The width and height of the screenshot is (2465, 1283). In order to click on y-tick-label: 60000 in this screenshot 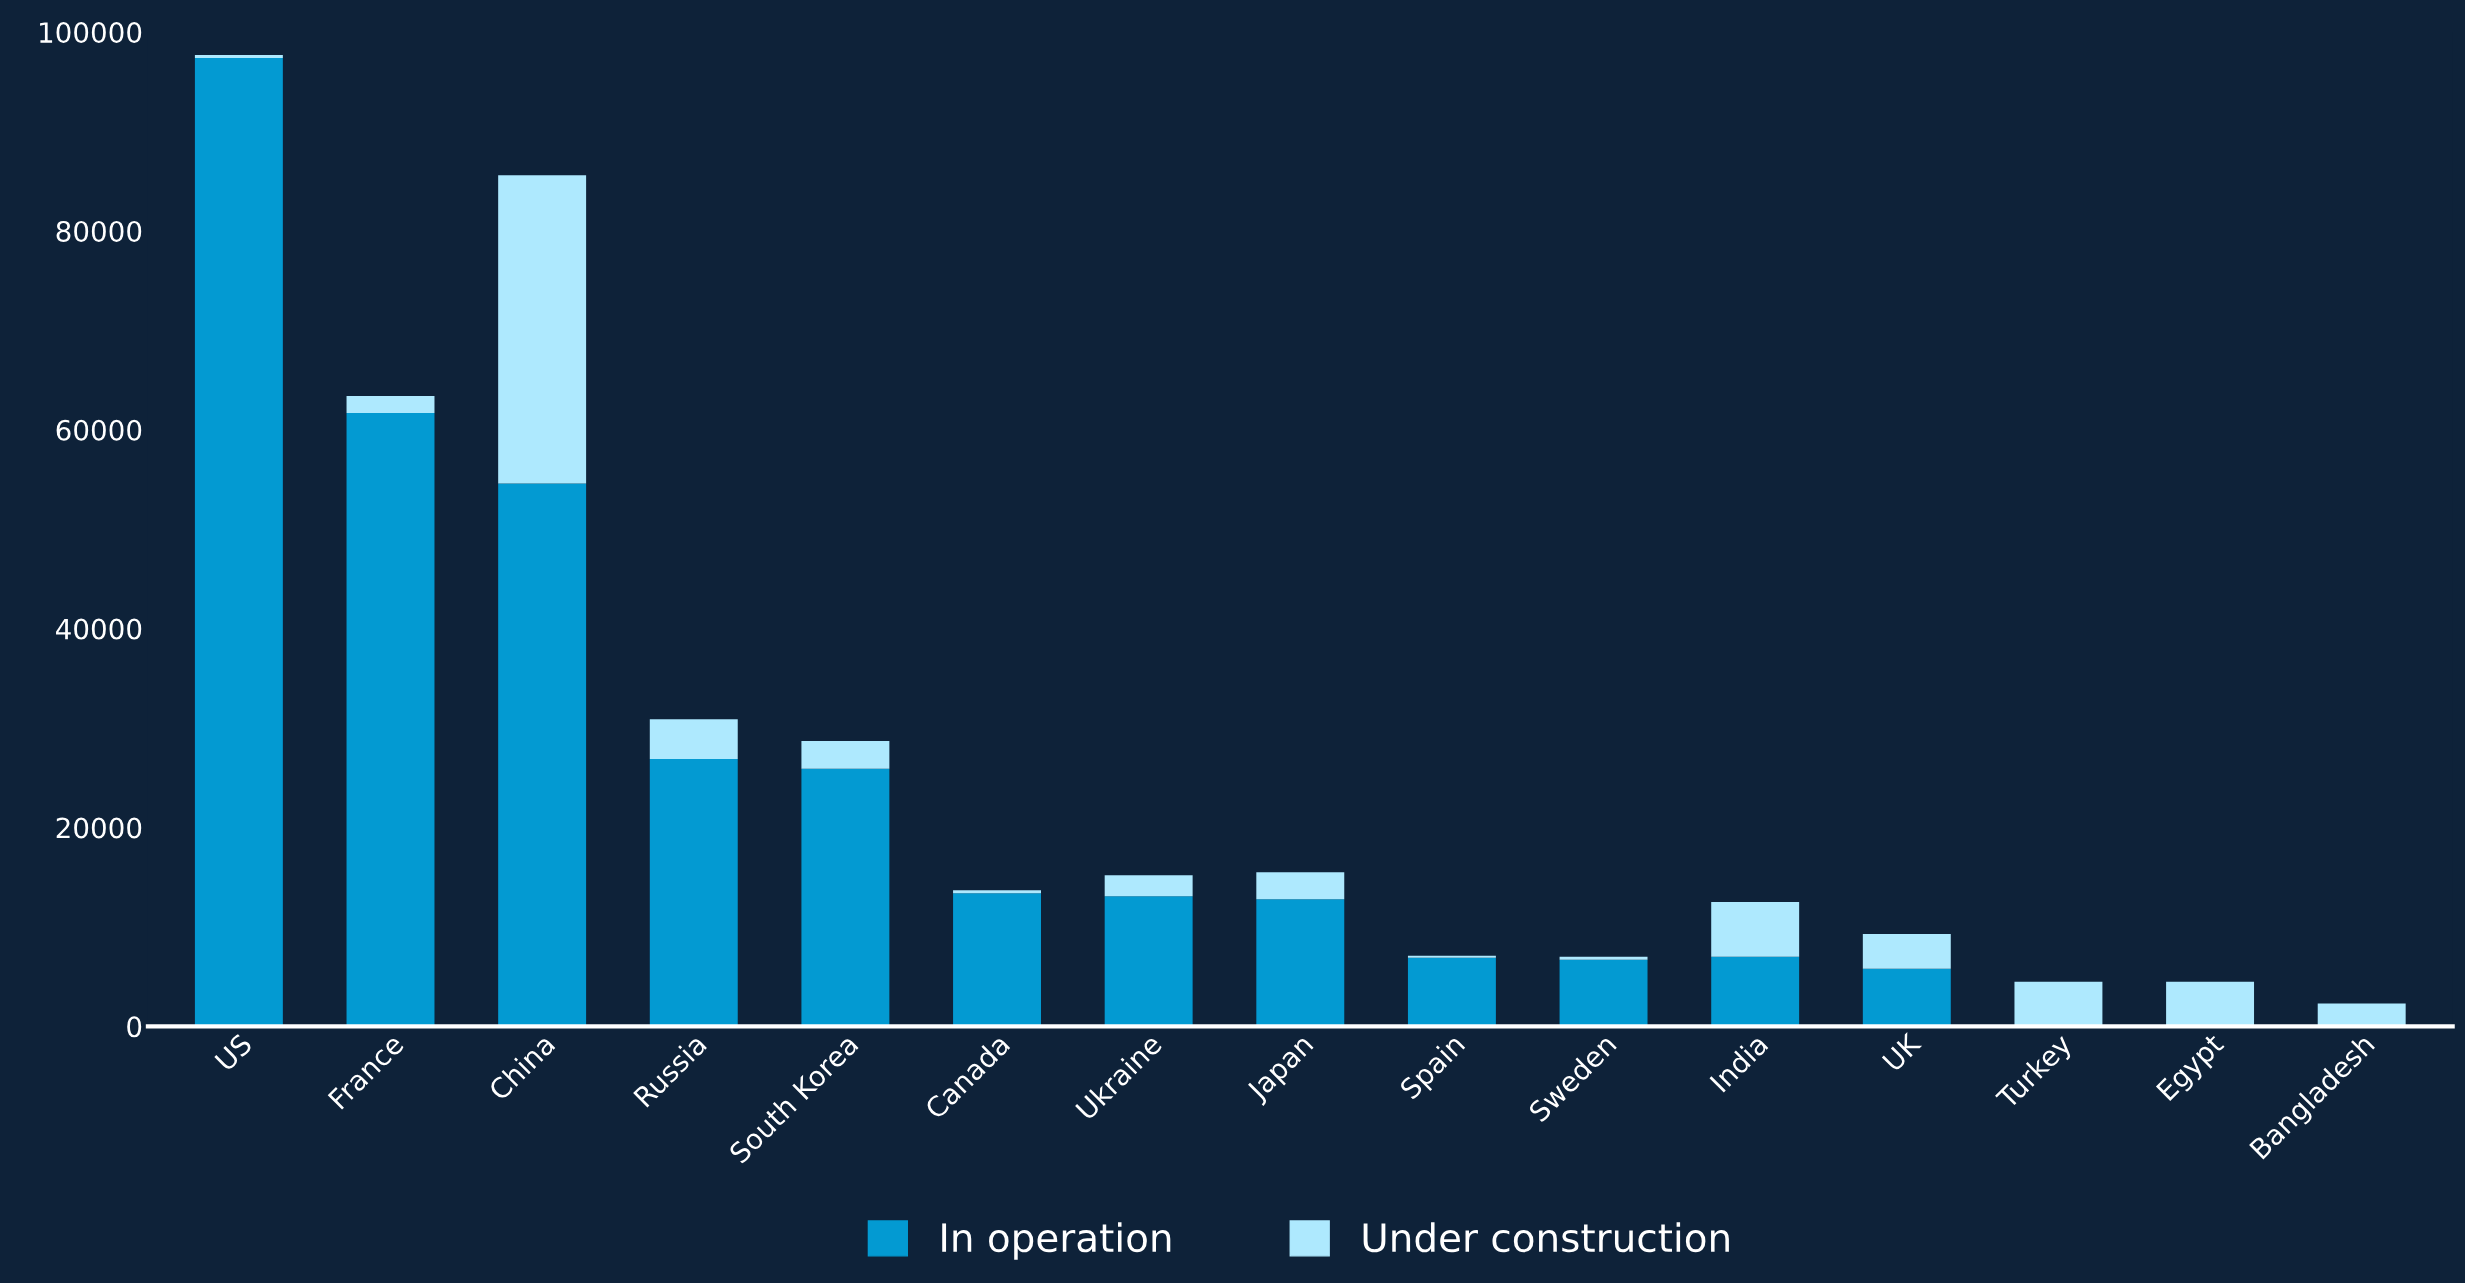, I will do `click(99, 430)`.